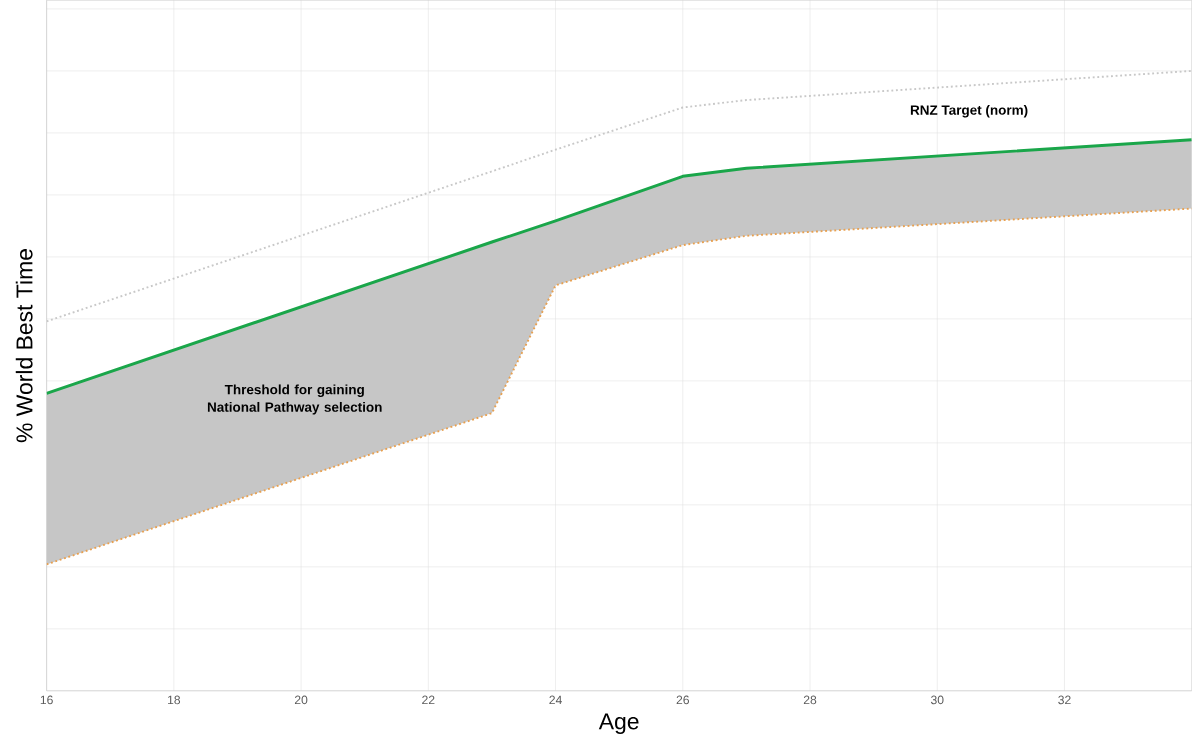  What do you see at coordinates (174, 699) in the screenshot?
I see `x-tick-label: 18` at bounding box center [174, 699].